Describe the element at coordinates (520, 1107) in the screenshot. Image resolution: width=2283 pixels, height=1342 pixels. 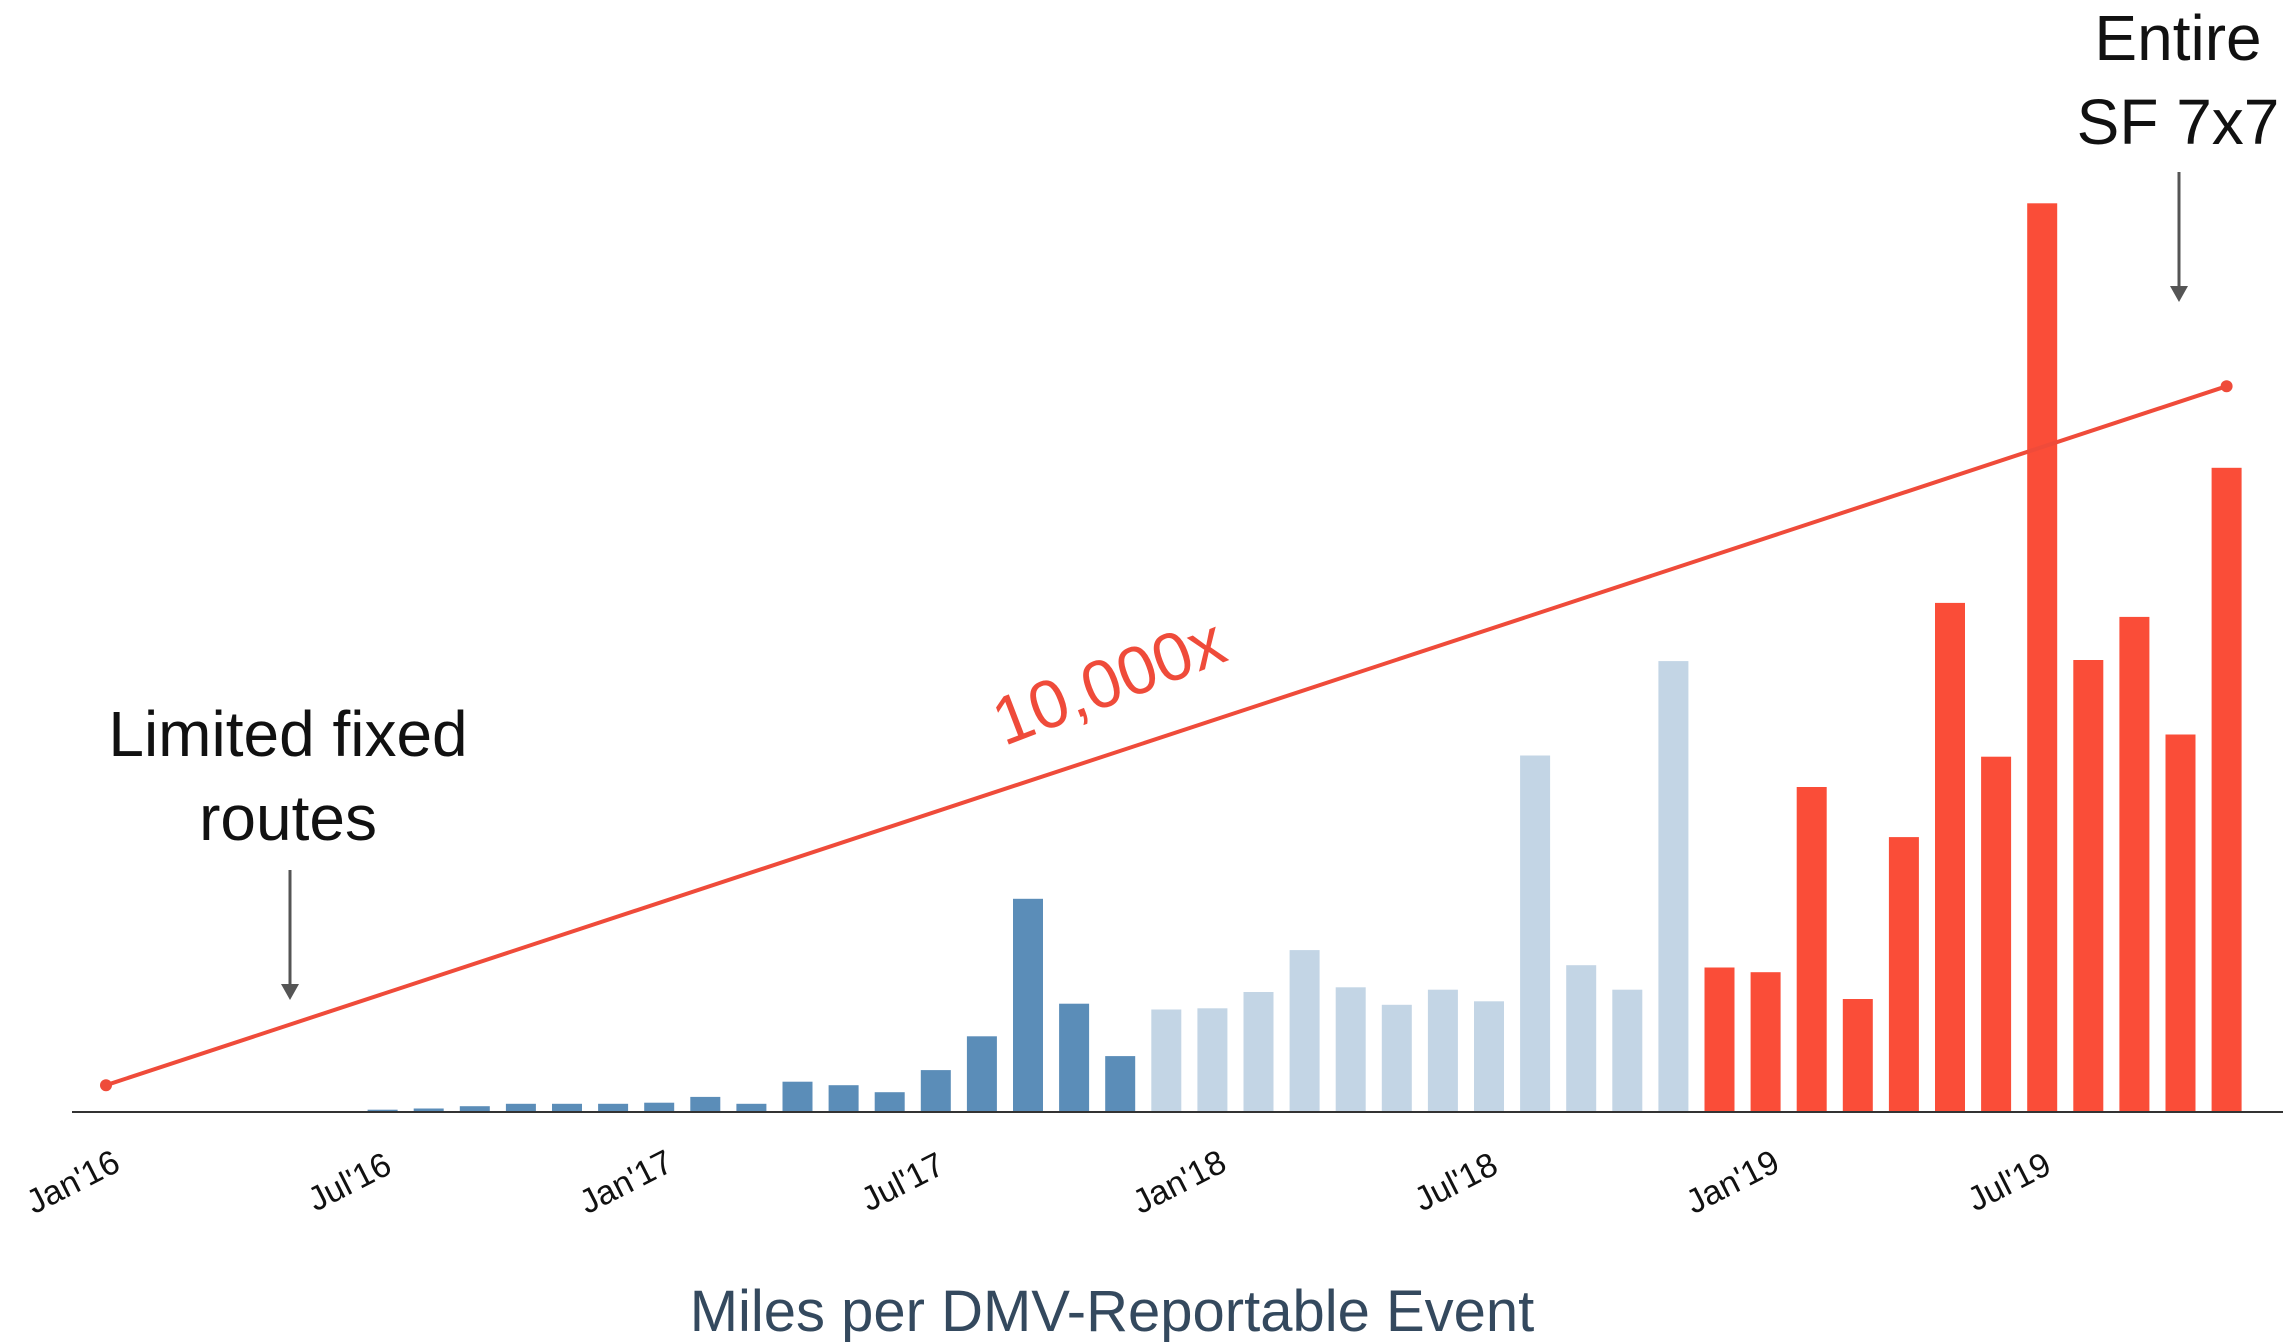
I see `bar-Oct16` at that location.